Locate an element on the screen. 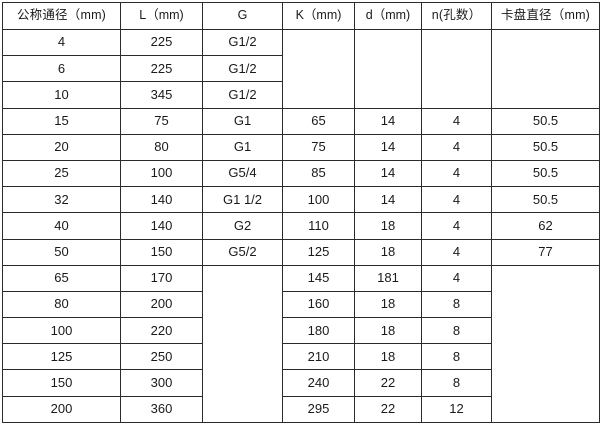  cell-k: 85 is located at coordinates (318, 173).